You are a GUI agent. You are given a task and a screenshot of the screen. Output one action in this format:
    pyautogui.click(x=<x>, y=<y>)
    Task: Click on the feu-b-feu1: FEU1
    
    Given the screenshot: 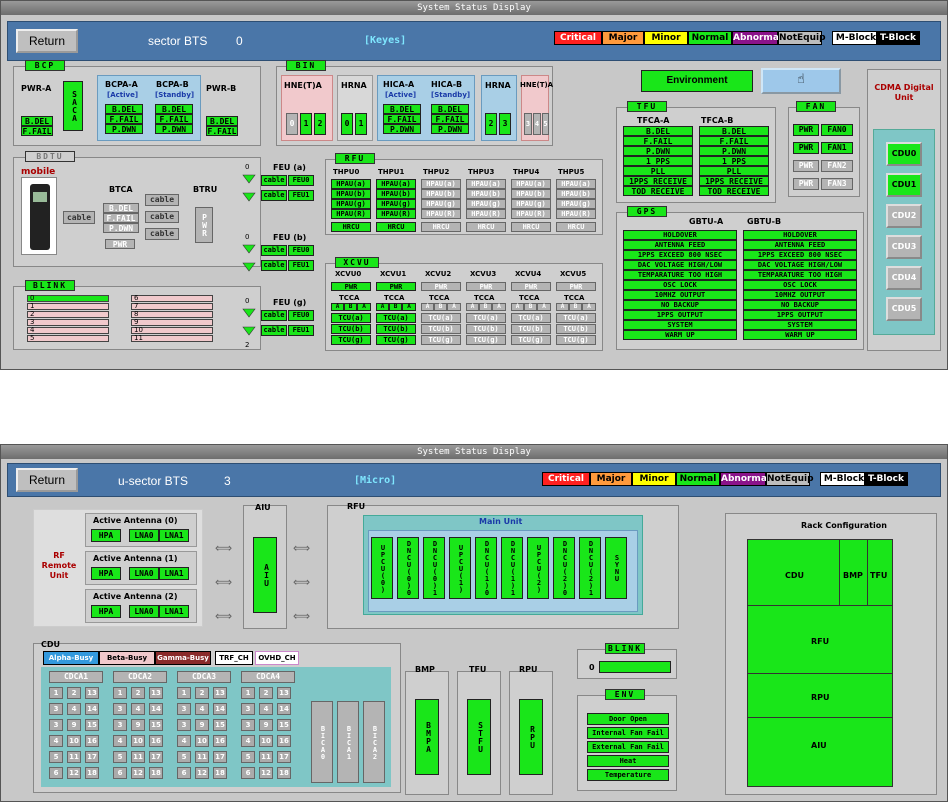 What is the action you would take?
    pyautogui.click(x=301, y=265)
    